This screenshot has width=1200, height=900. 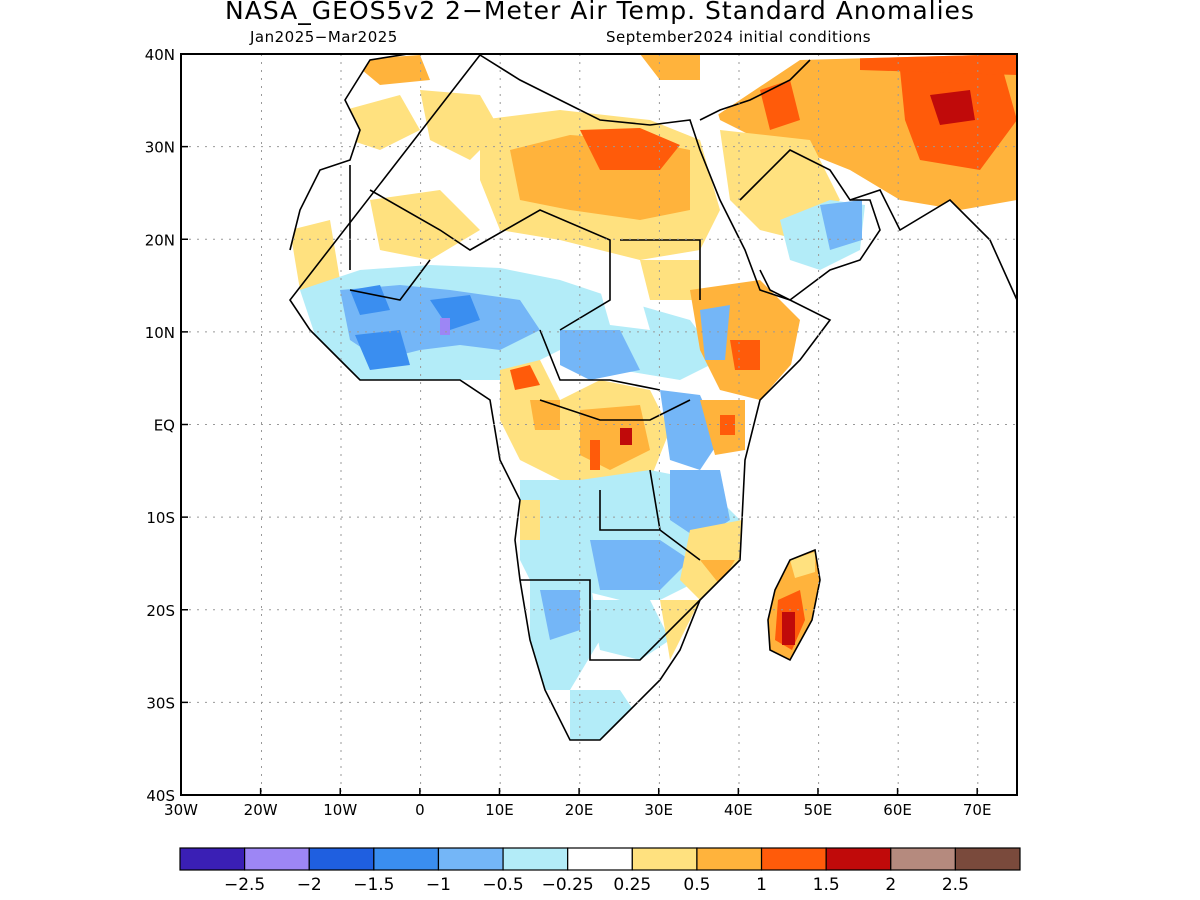 I want to click on lon-tick-label: 50E, so click(x=818, y=810).